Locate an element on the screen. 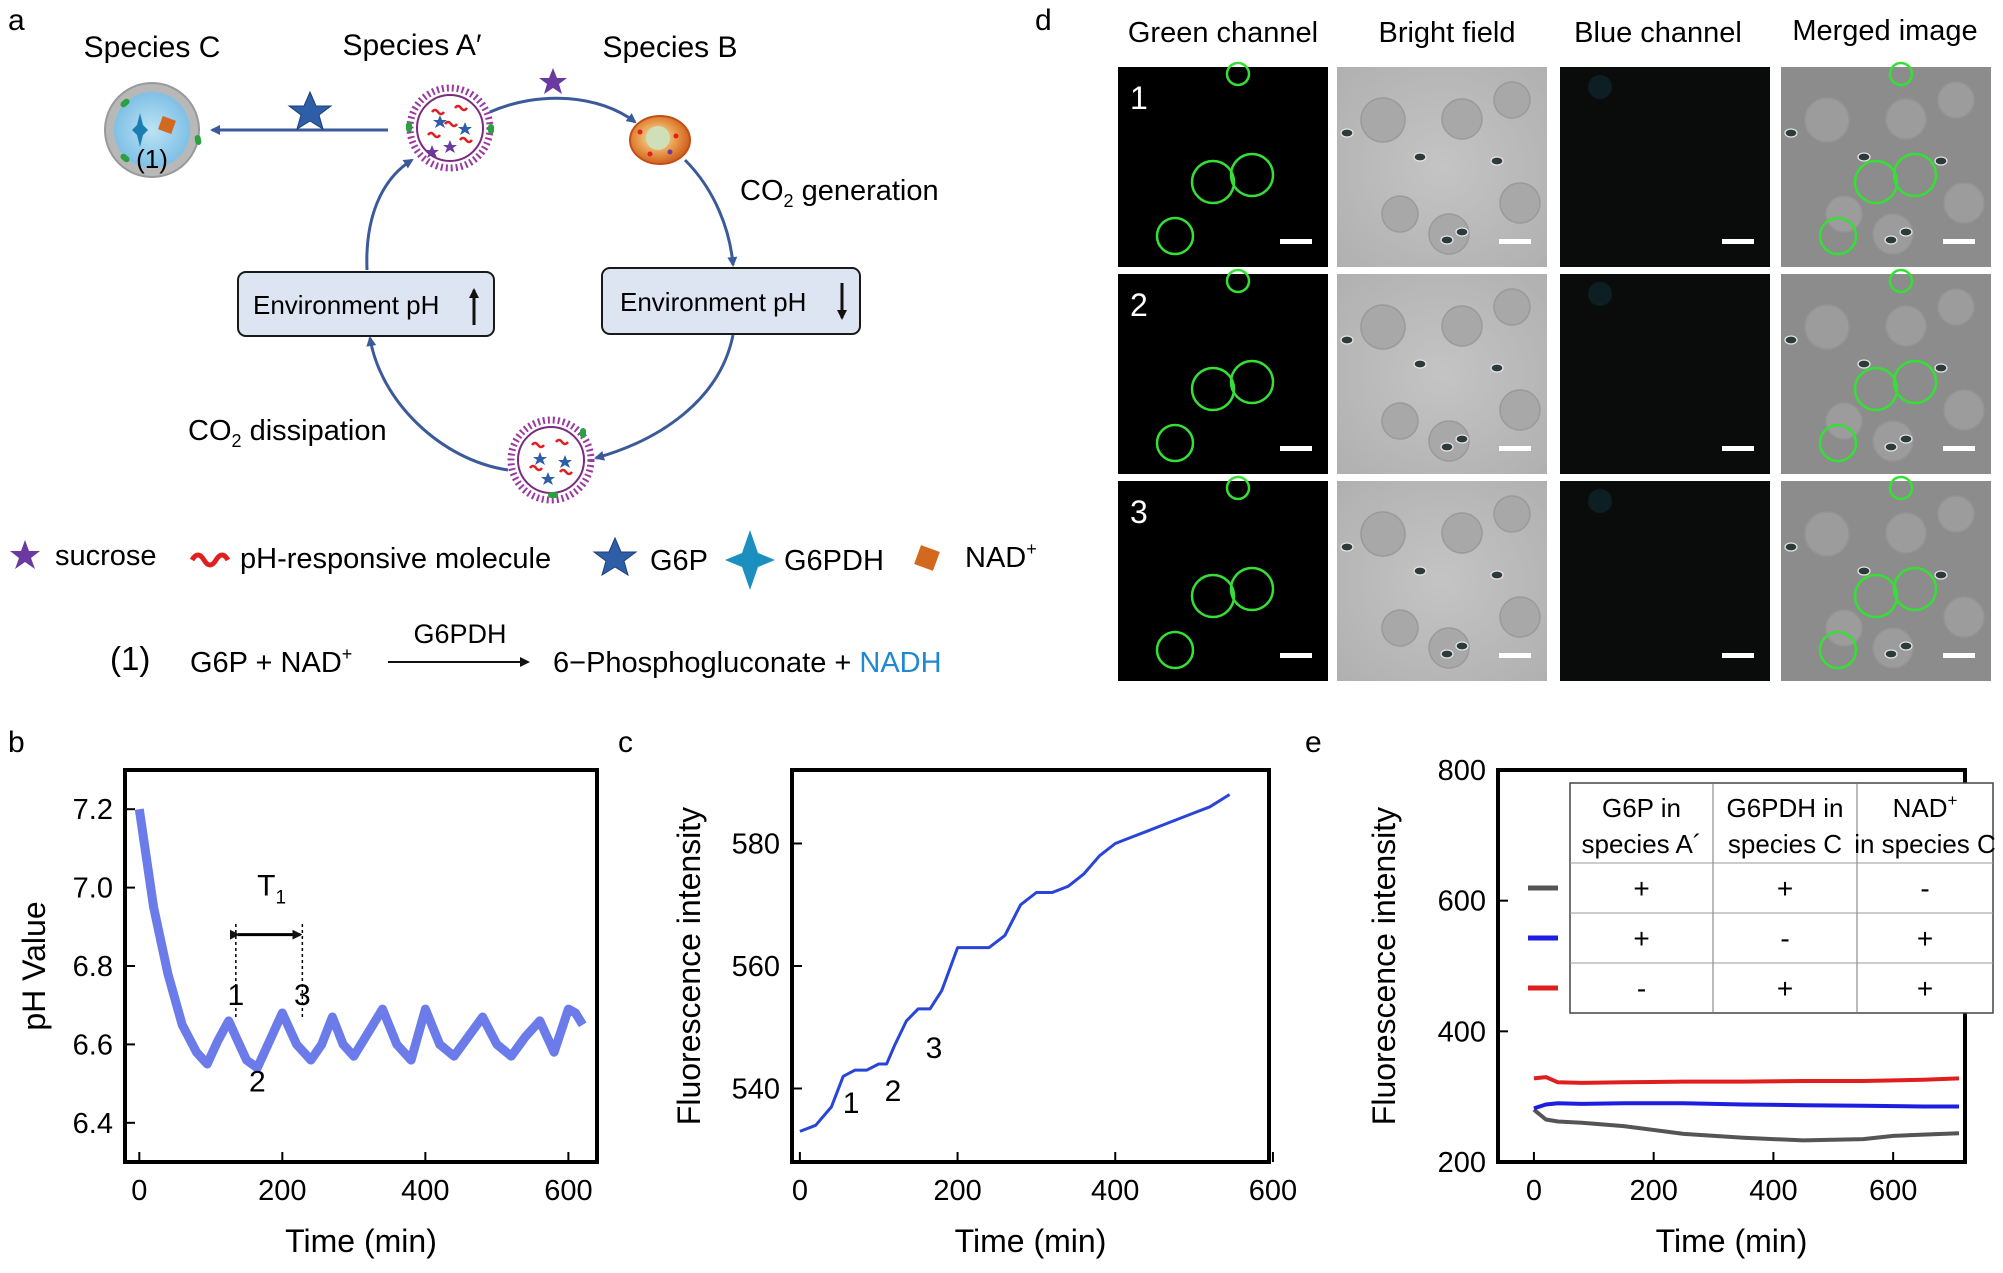  micrograph-r3-c3 is located at coordinates (1665, 581).